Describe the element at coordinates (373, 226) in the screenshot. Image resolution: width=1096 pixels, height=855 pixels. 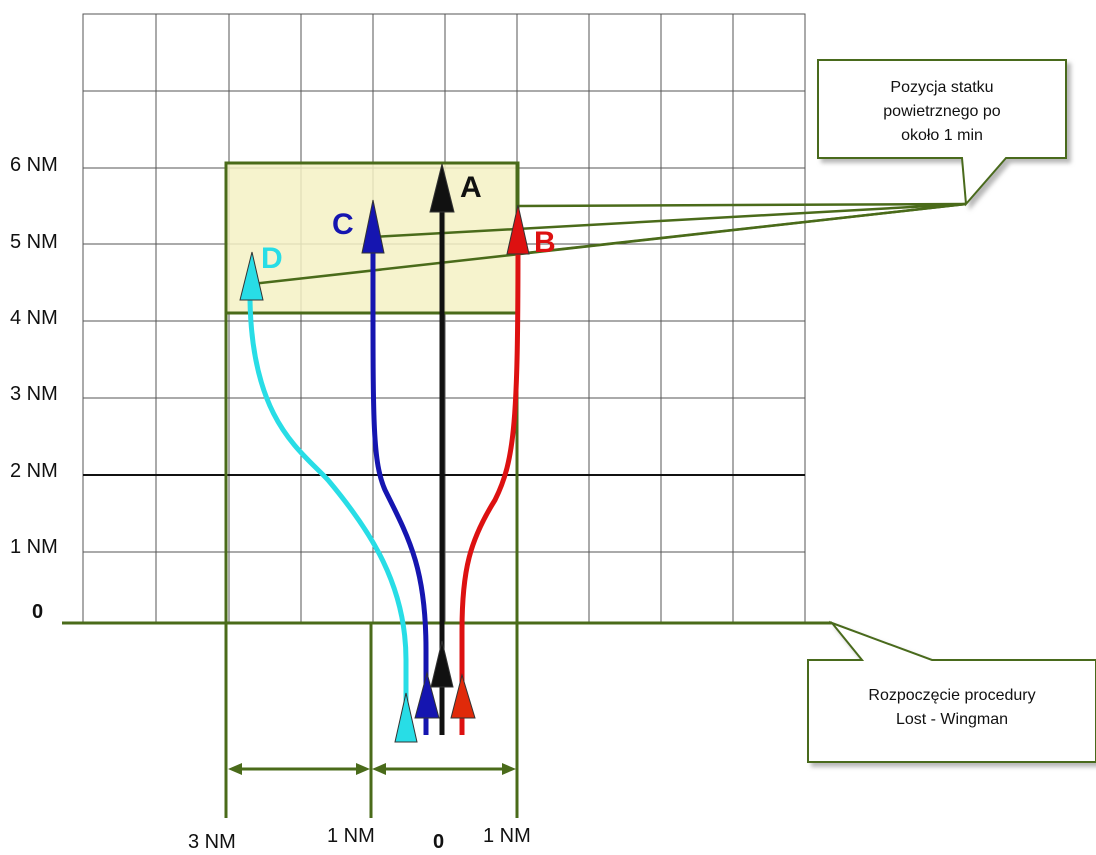
I see `track-c-end-arrow` at that location.